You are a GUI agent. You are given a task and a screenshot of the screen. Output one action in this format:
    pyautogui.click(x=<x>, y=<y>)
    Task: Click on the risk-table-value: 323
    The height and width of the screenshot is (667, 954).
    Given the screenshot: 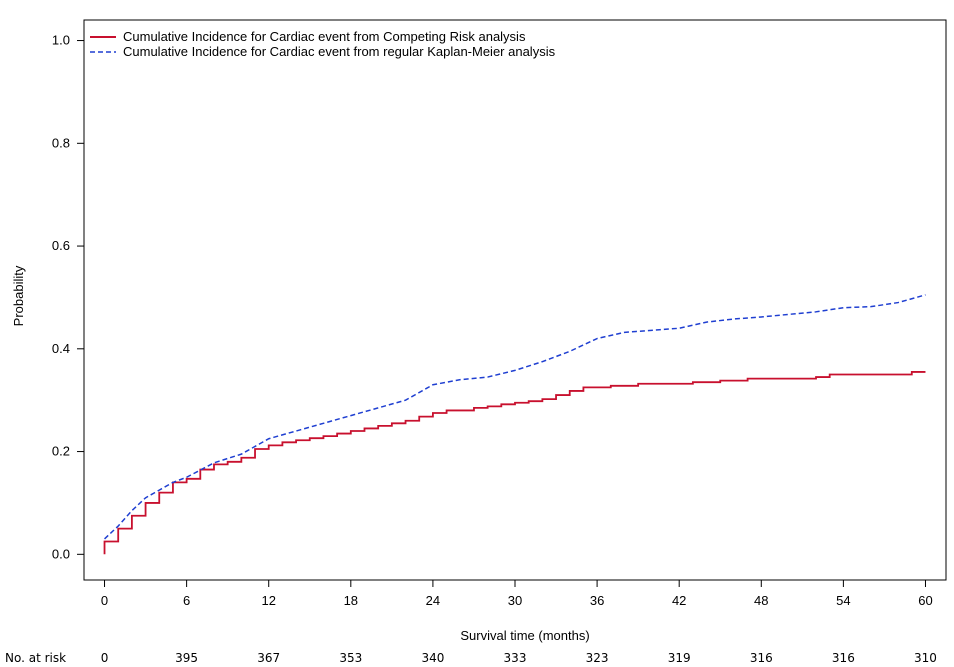 What is the action you would take?
    pyautogui.click(x=597, y=658)
    